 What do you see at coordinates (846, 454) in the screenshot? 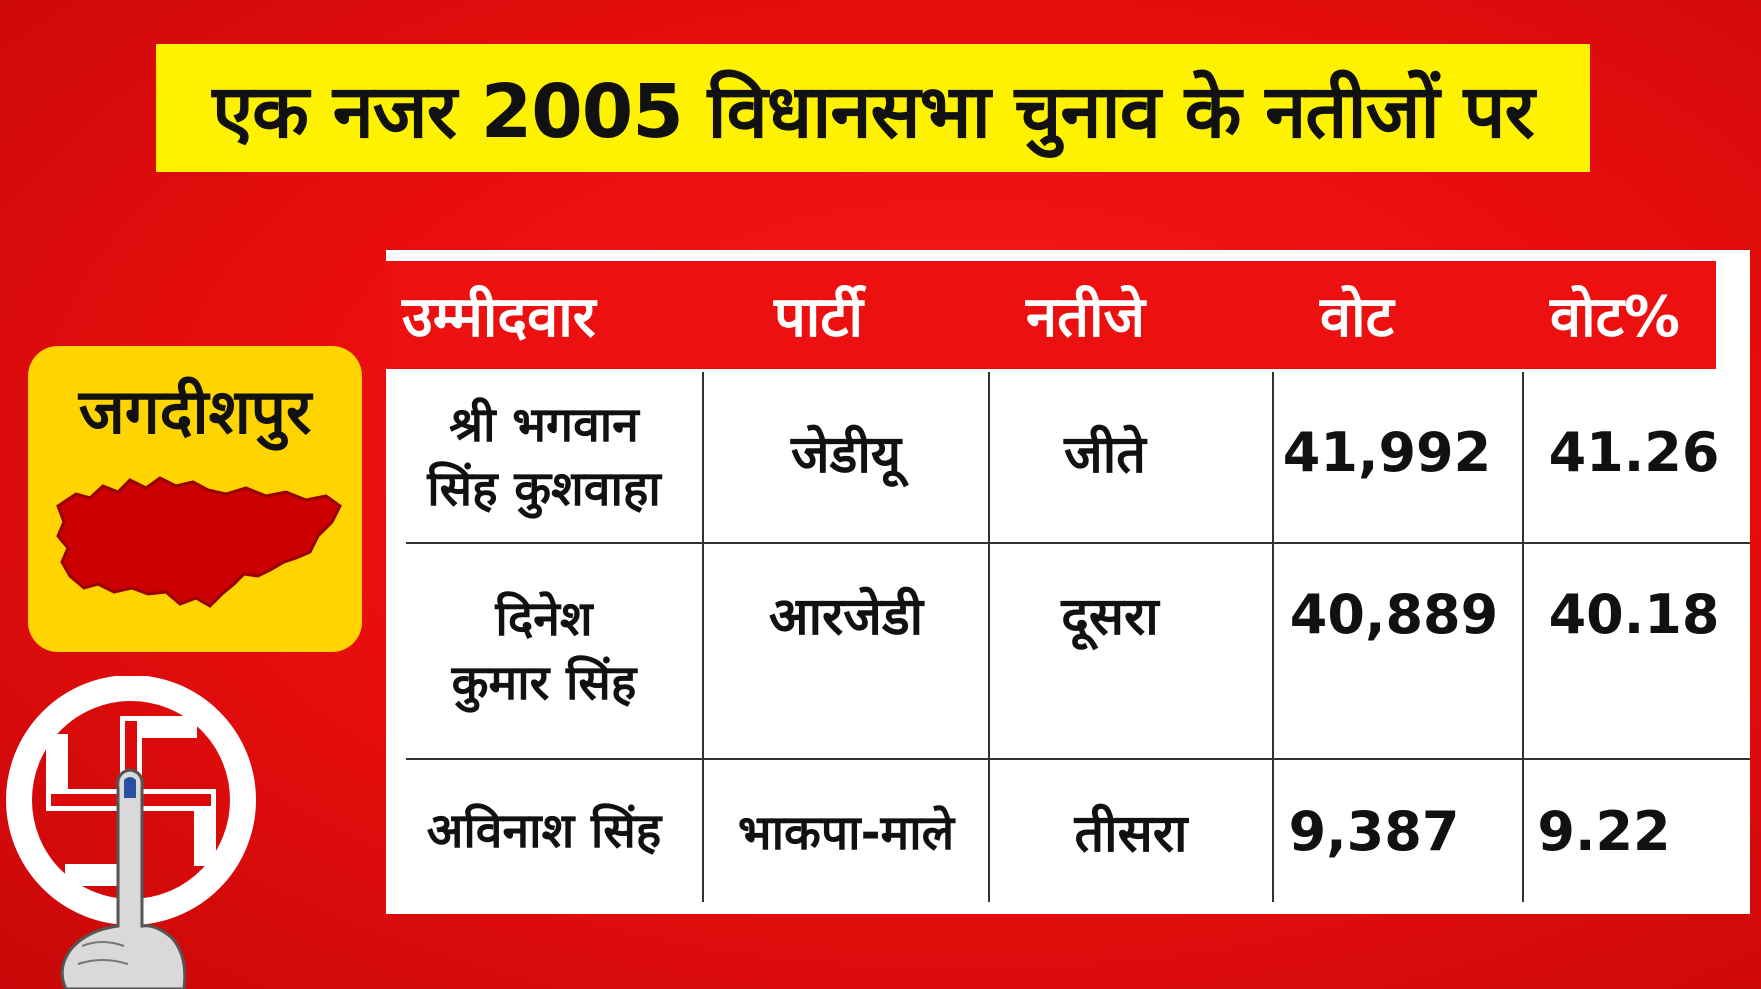
I see `table-row-1-party: जेडीयू` at bounding box center [846, 454].